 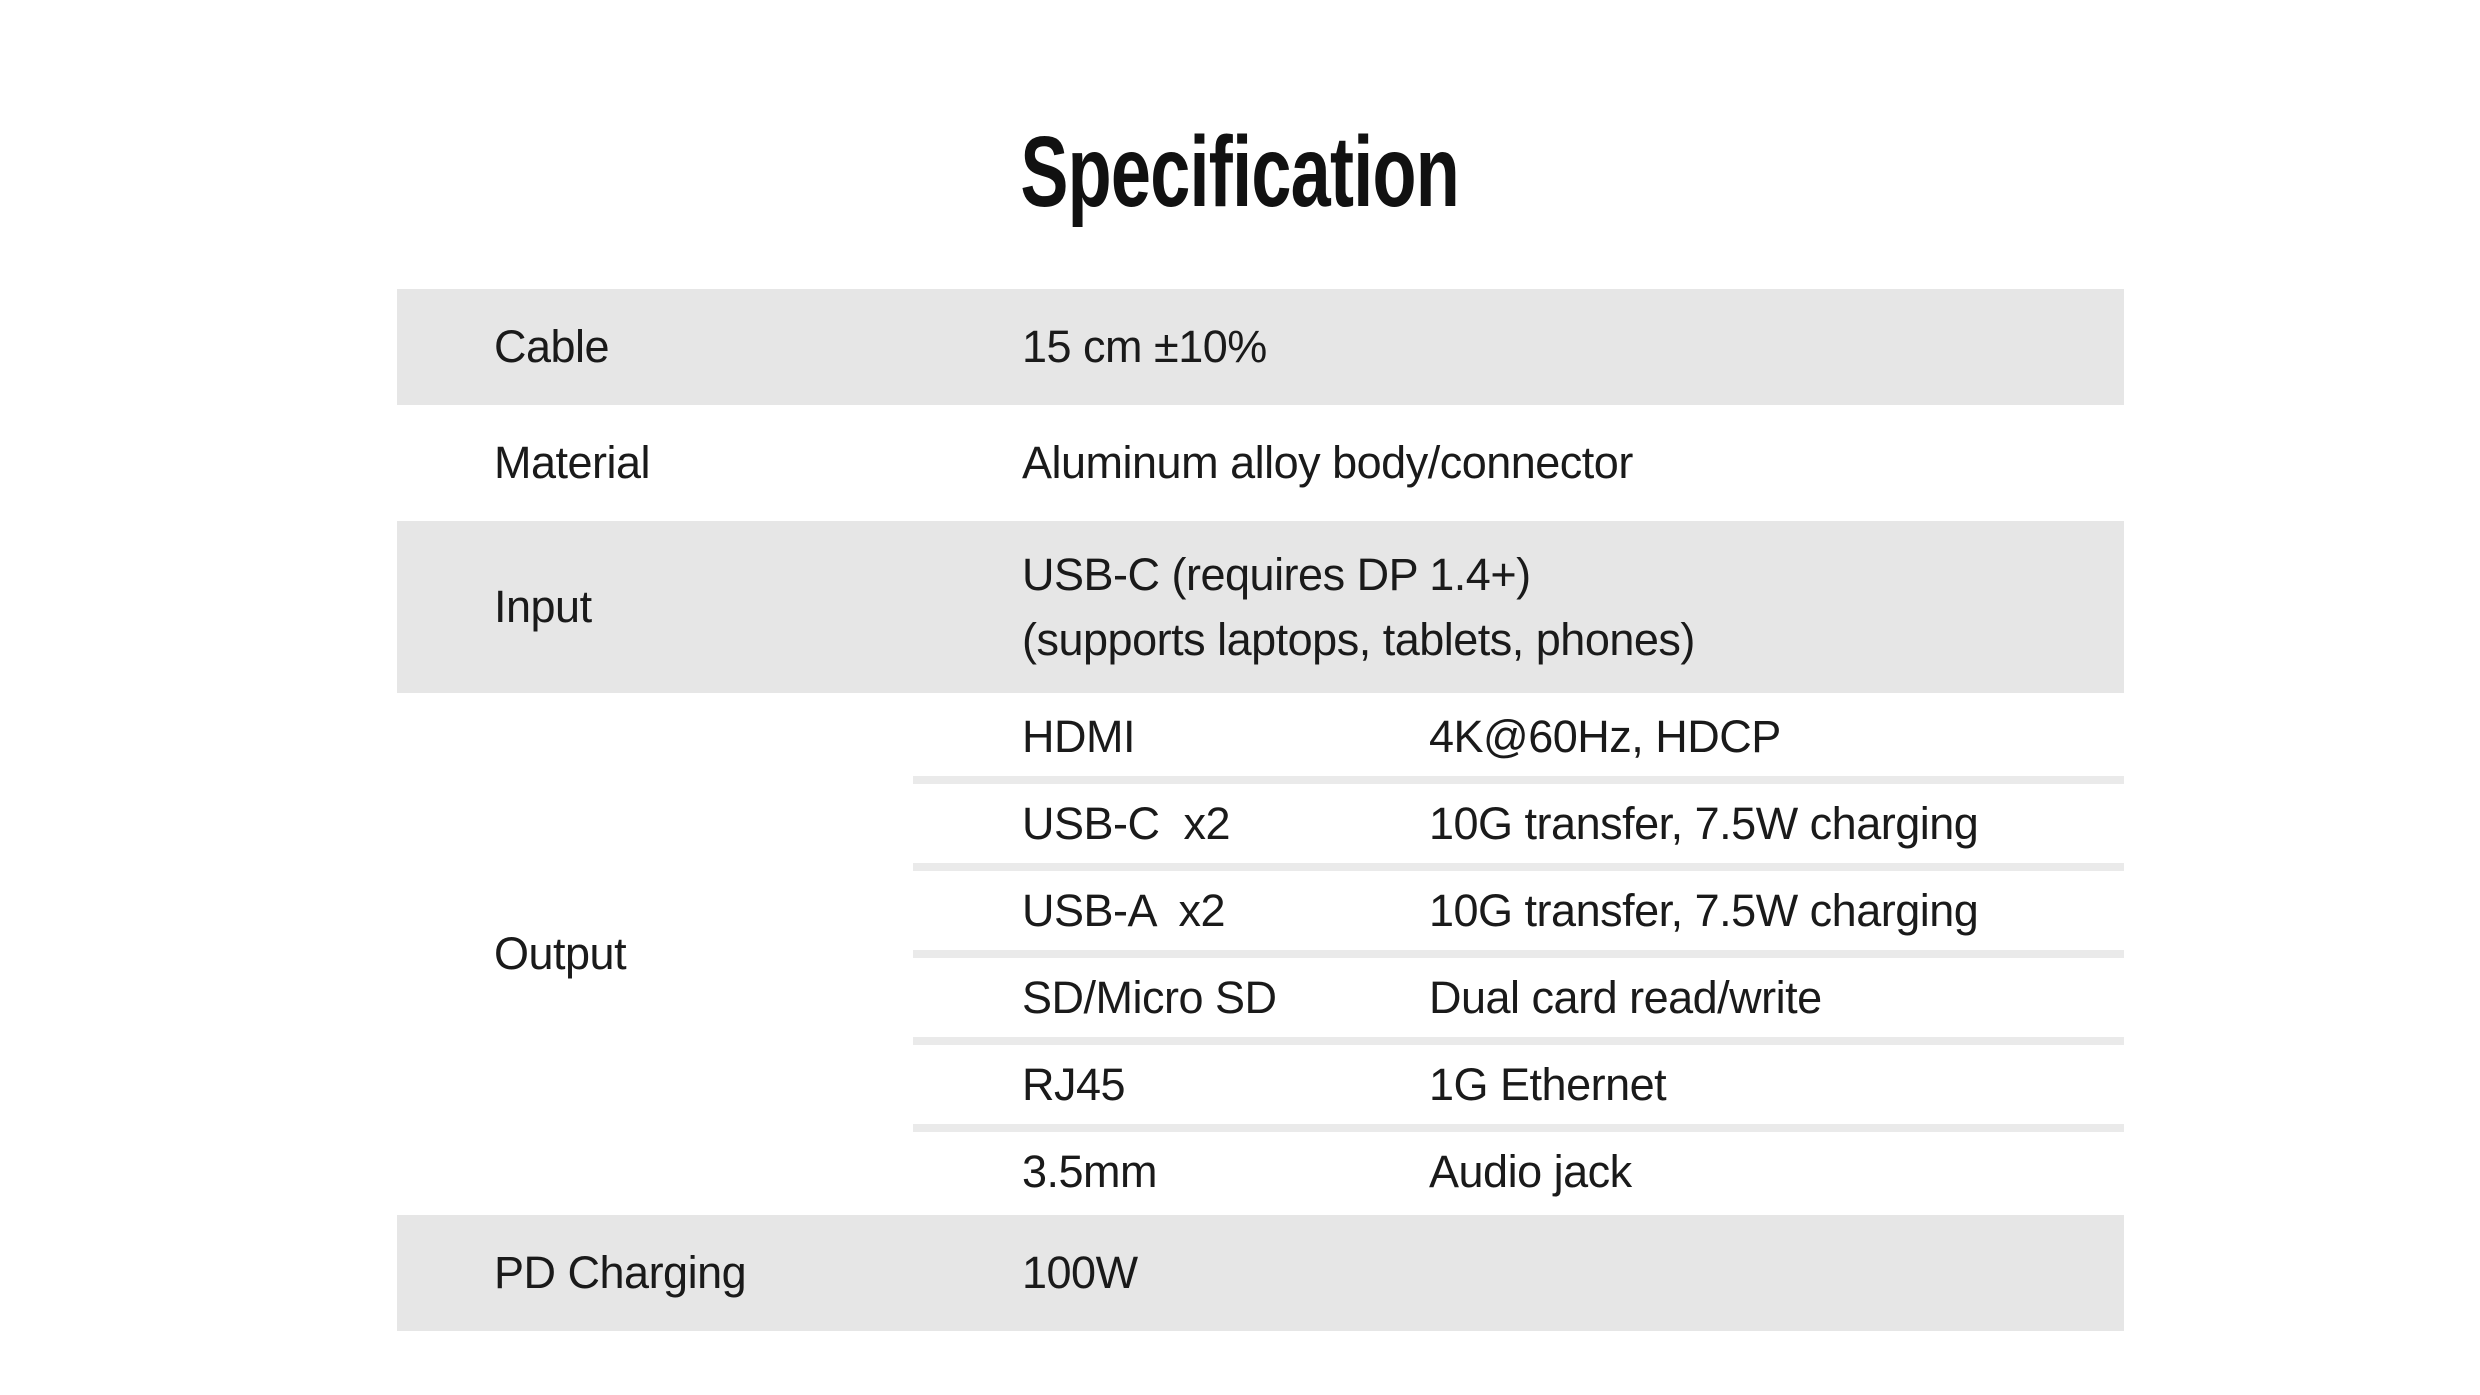 I want to click on row-value: 100W, so click(x=1080, y=1272).